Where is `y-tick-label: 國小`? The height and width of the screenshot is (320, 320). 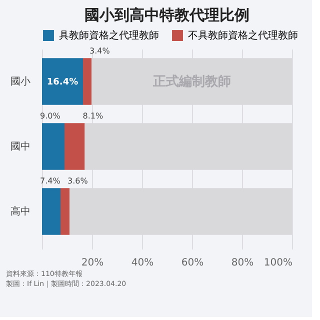 y-tick-label: 國小 is located at coordinates (20, 82).